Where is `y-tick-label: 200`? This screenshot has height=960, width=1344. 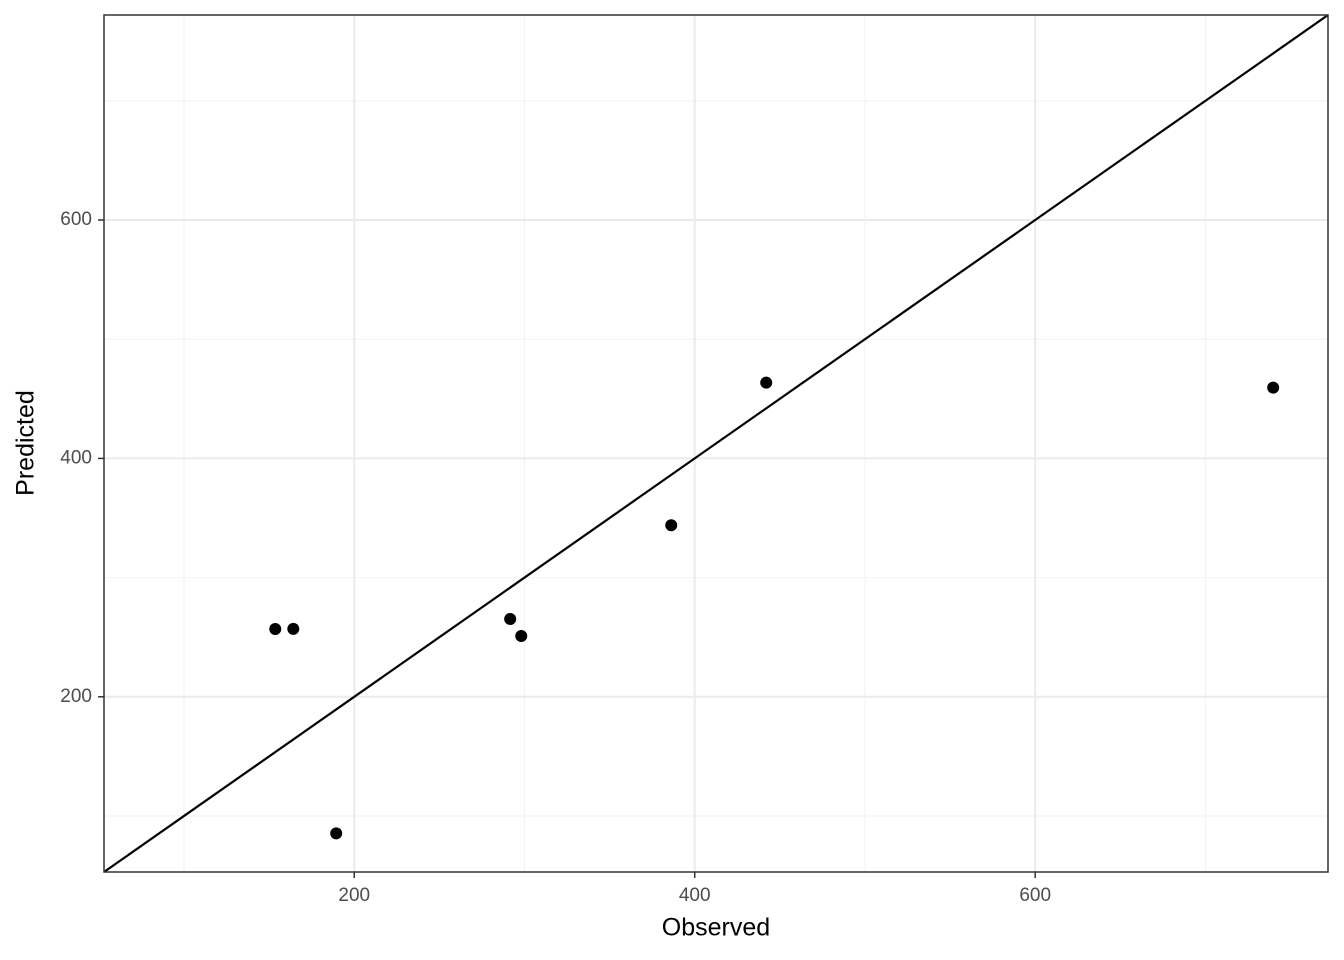 y-tick-label: 200 is located at coordinates (76, 696).